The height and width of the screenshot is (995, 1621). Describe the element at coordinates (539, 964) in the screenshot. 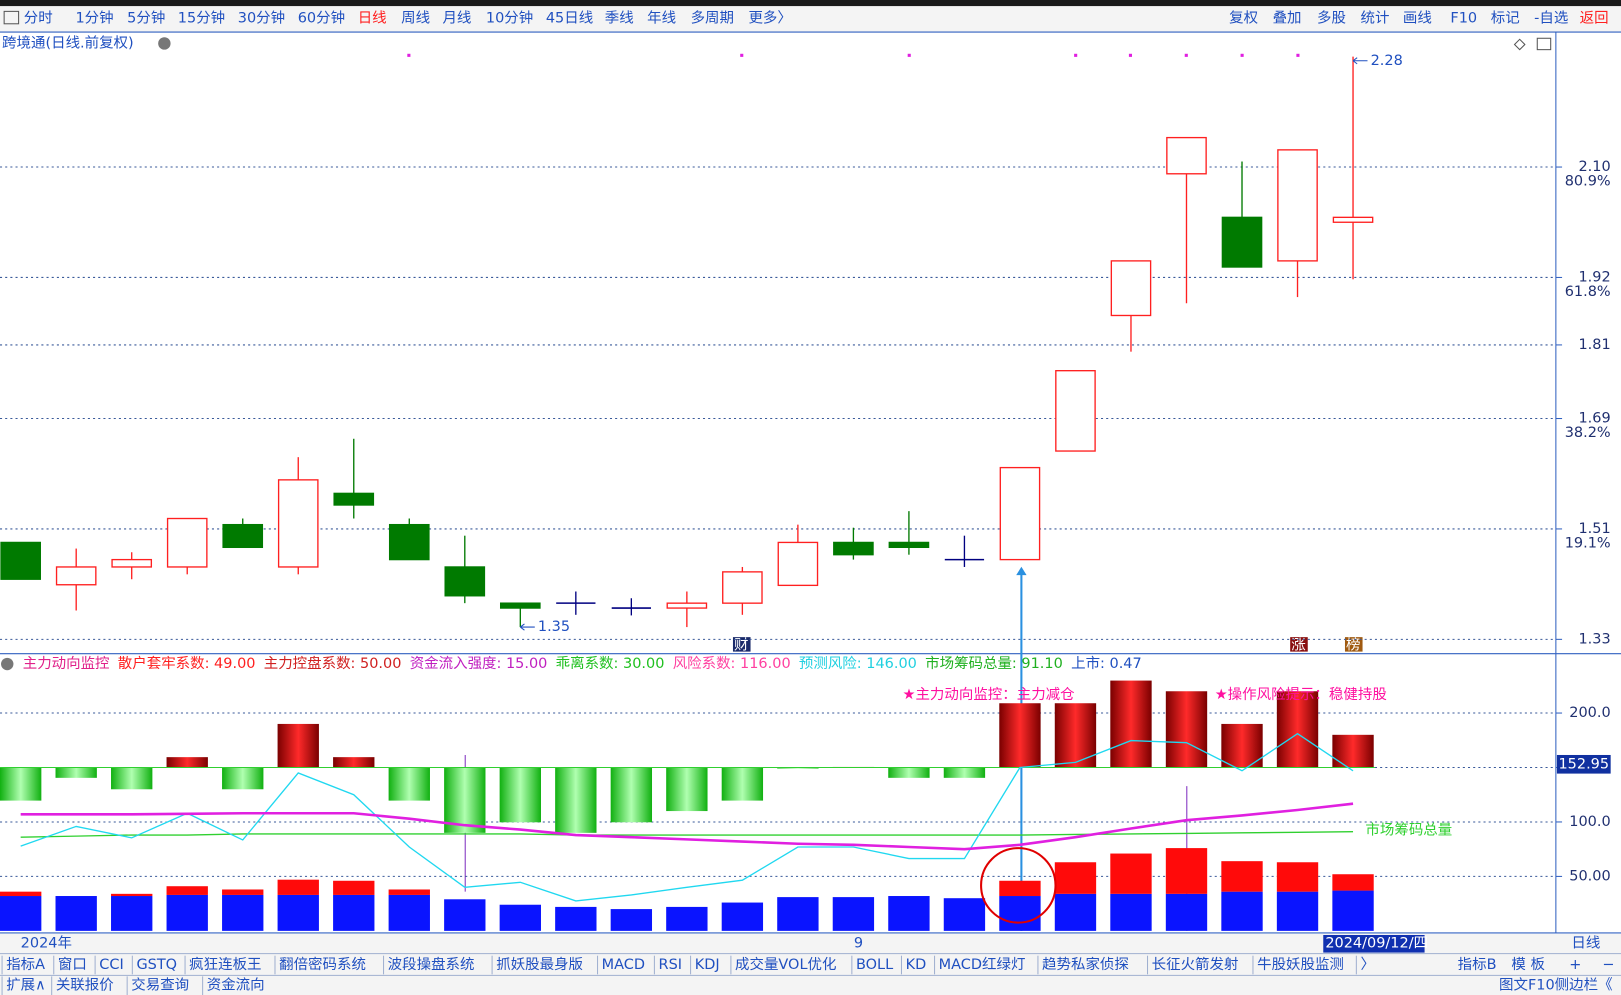

I see `indicator-tab: 抓妖股最身版` at that location.